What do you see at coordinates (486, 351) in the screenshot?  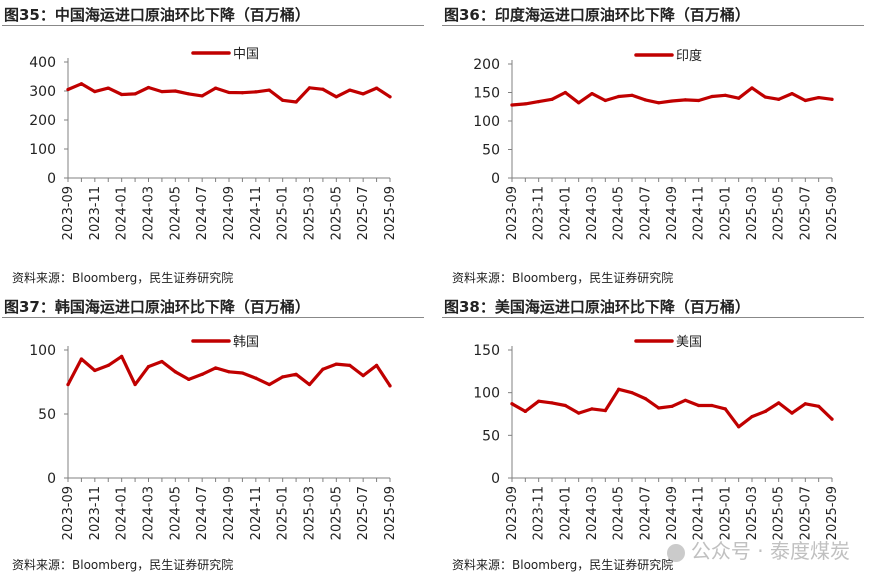 I see `y-tick-label: 150` at bounding box center [486, 351].